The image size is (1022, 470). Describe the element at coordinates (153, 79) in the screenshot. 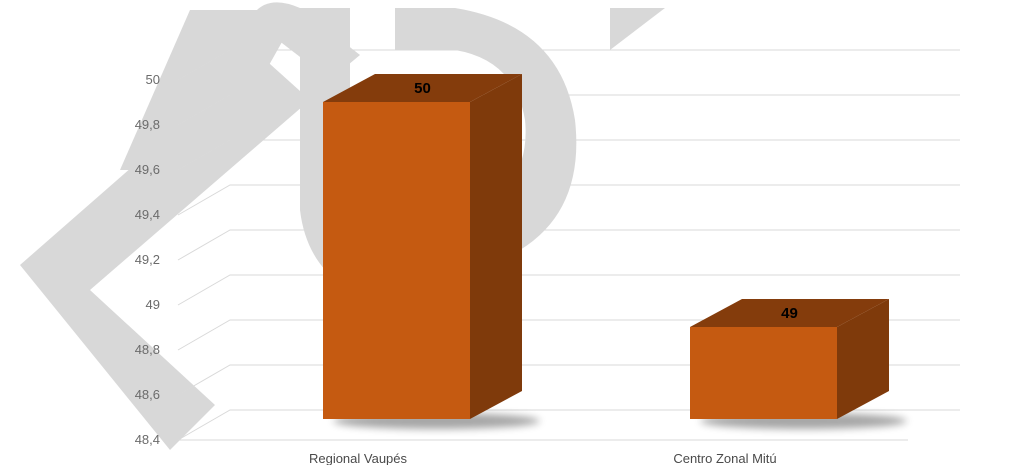

I see `y-tick-label: 50` at that location.